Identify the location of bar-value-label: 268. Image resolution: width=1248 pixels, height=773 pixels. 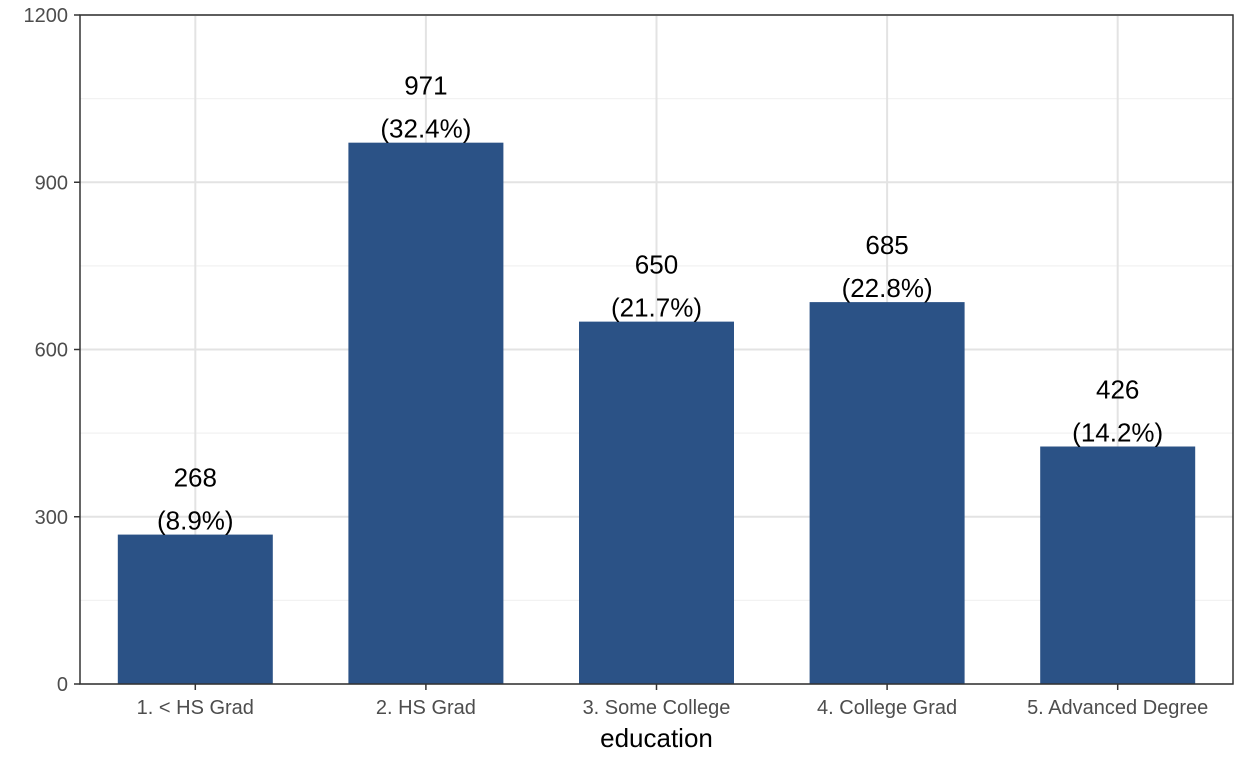
(195, 478).